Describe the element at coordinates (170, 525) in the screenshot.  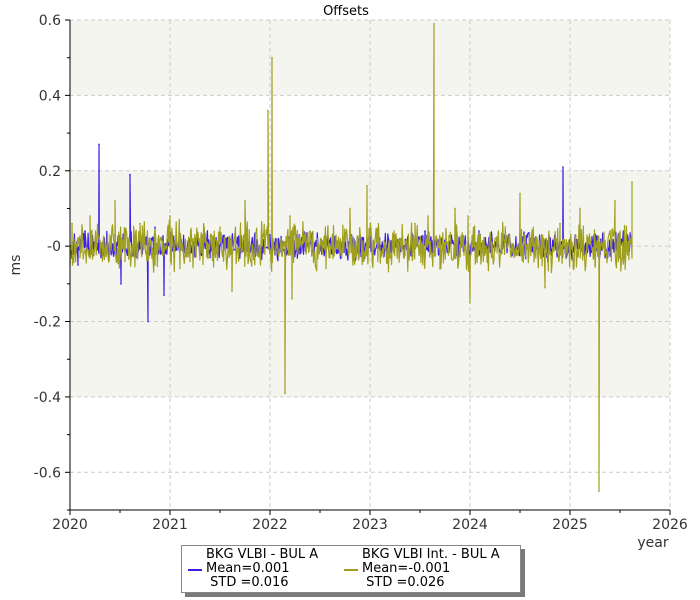
I see `x-tick-label: 2021` at that location.